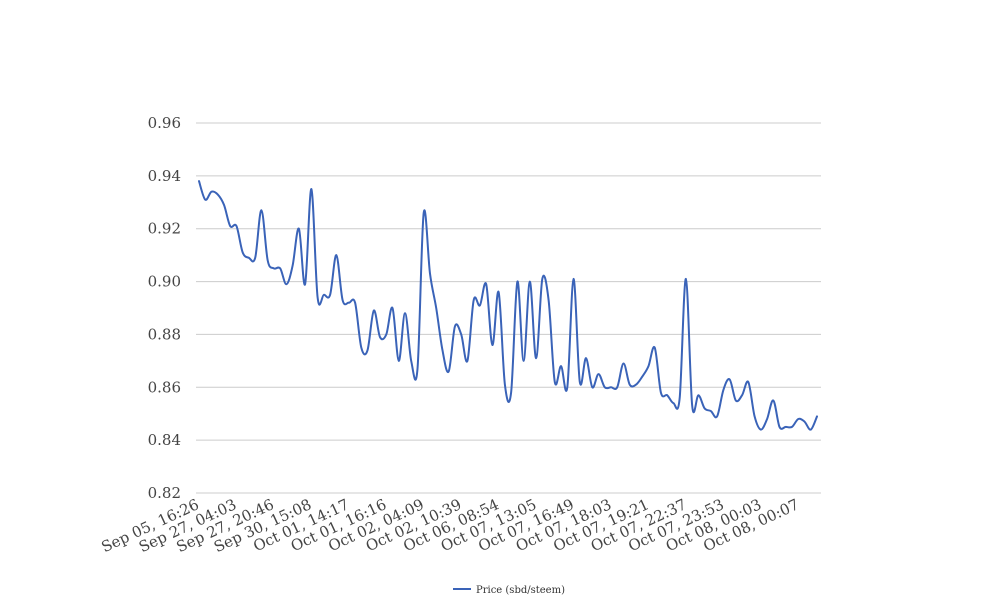 Image resolution: width=1008 pixels, height=616 pixels. What do you see at coordinates (164, 282) in the screenshot?
I see `y-tick-label: 0.90` at bounding box center [164, 282].